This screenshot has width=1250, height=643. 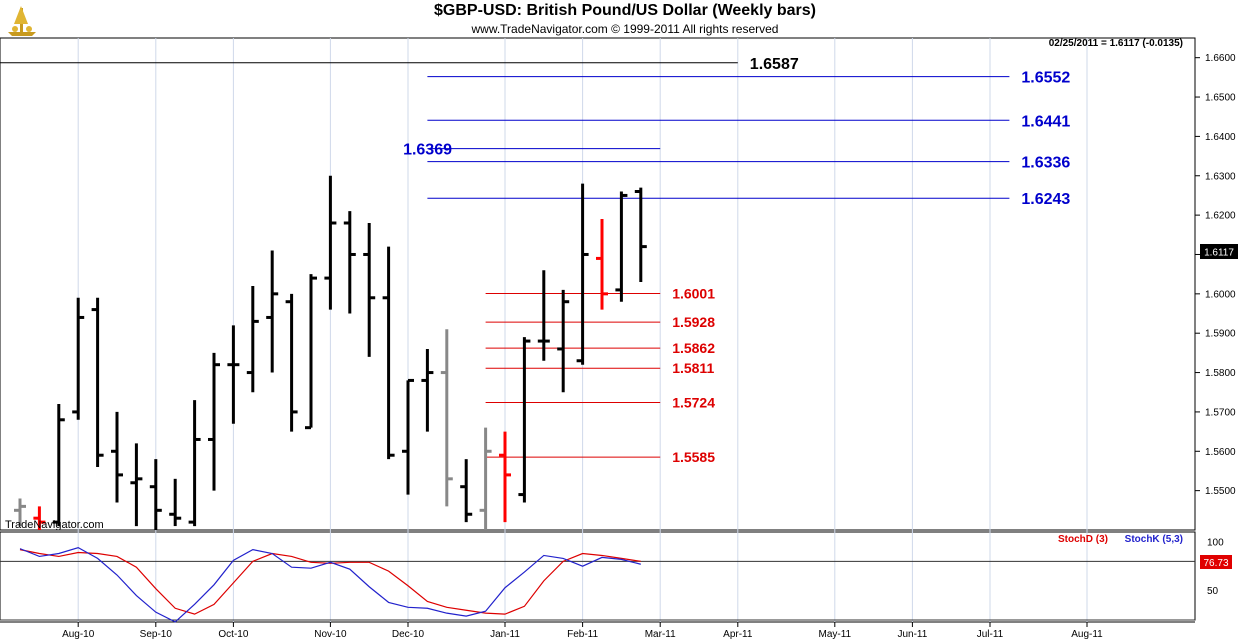 What do you see at coordinates (990, 634) in the screenshot?
I see `x-tick-label: Jul-11` at bounding box center [990, 634].